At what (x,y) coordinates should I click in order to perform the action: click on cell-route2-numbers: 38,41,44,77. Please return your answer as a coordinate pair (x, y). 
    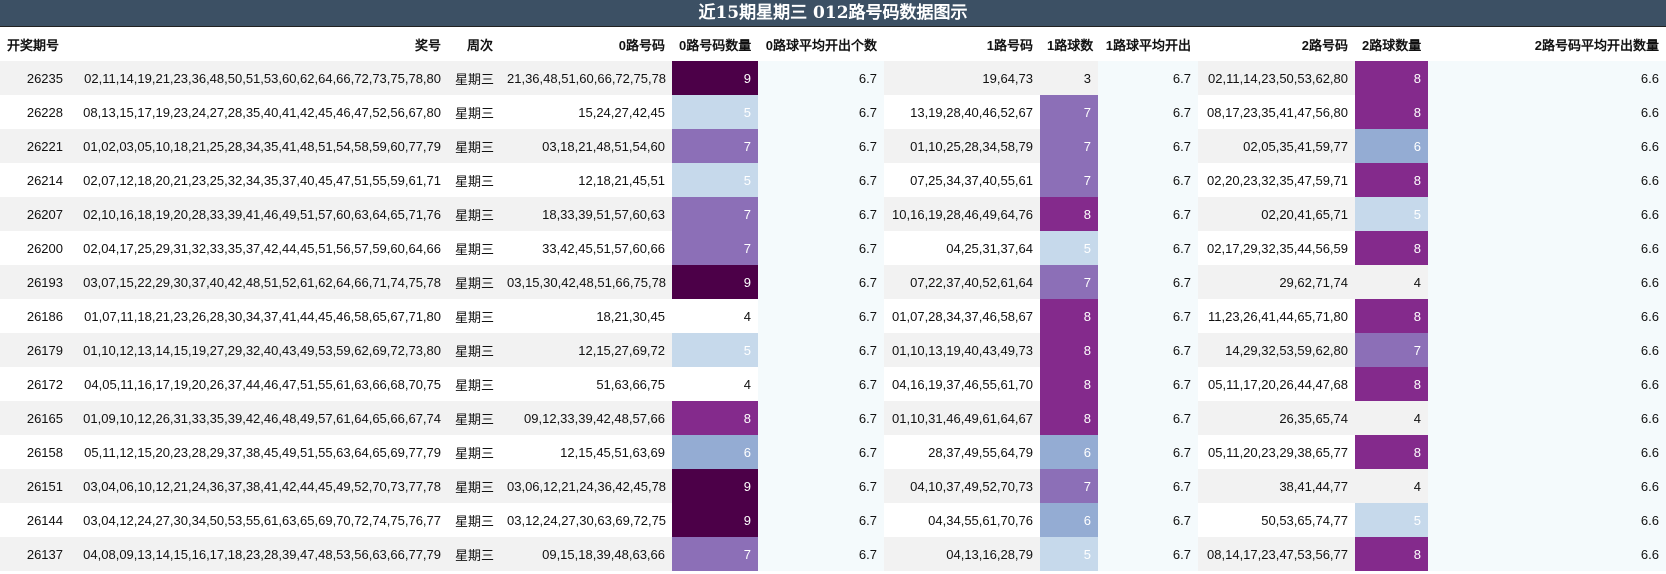
    Looking at the image, I should click on (1276, 486).